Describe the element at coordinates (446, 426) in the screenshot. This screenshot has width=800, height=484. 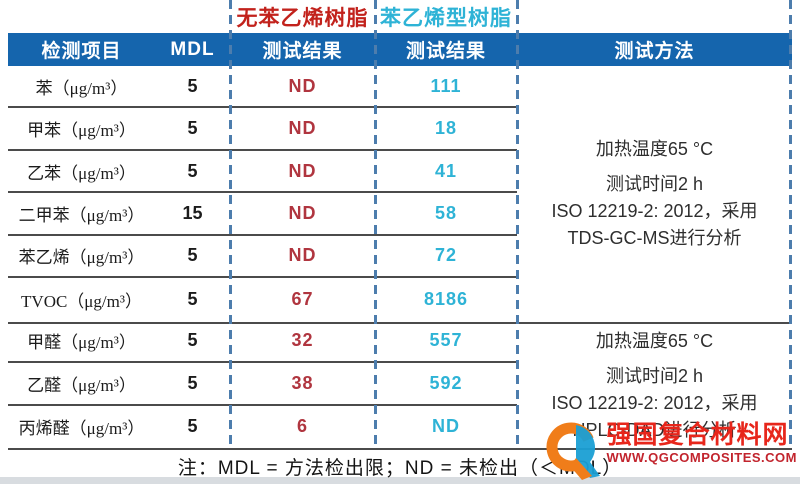
I see `result2-cell: ND` at that location.